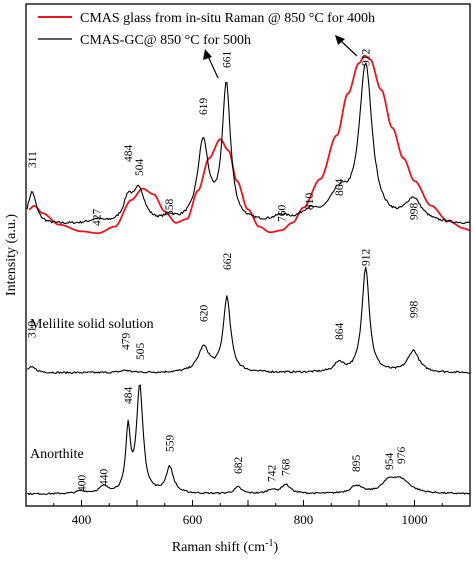 The height and width of the screenshot is (563, 474). Describe the element at coordinates (390, 462) in the screenshot. I see `peak-label-bottom-954: 954` at that location.